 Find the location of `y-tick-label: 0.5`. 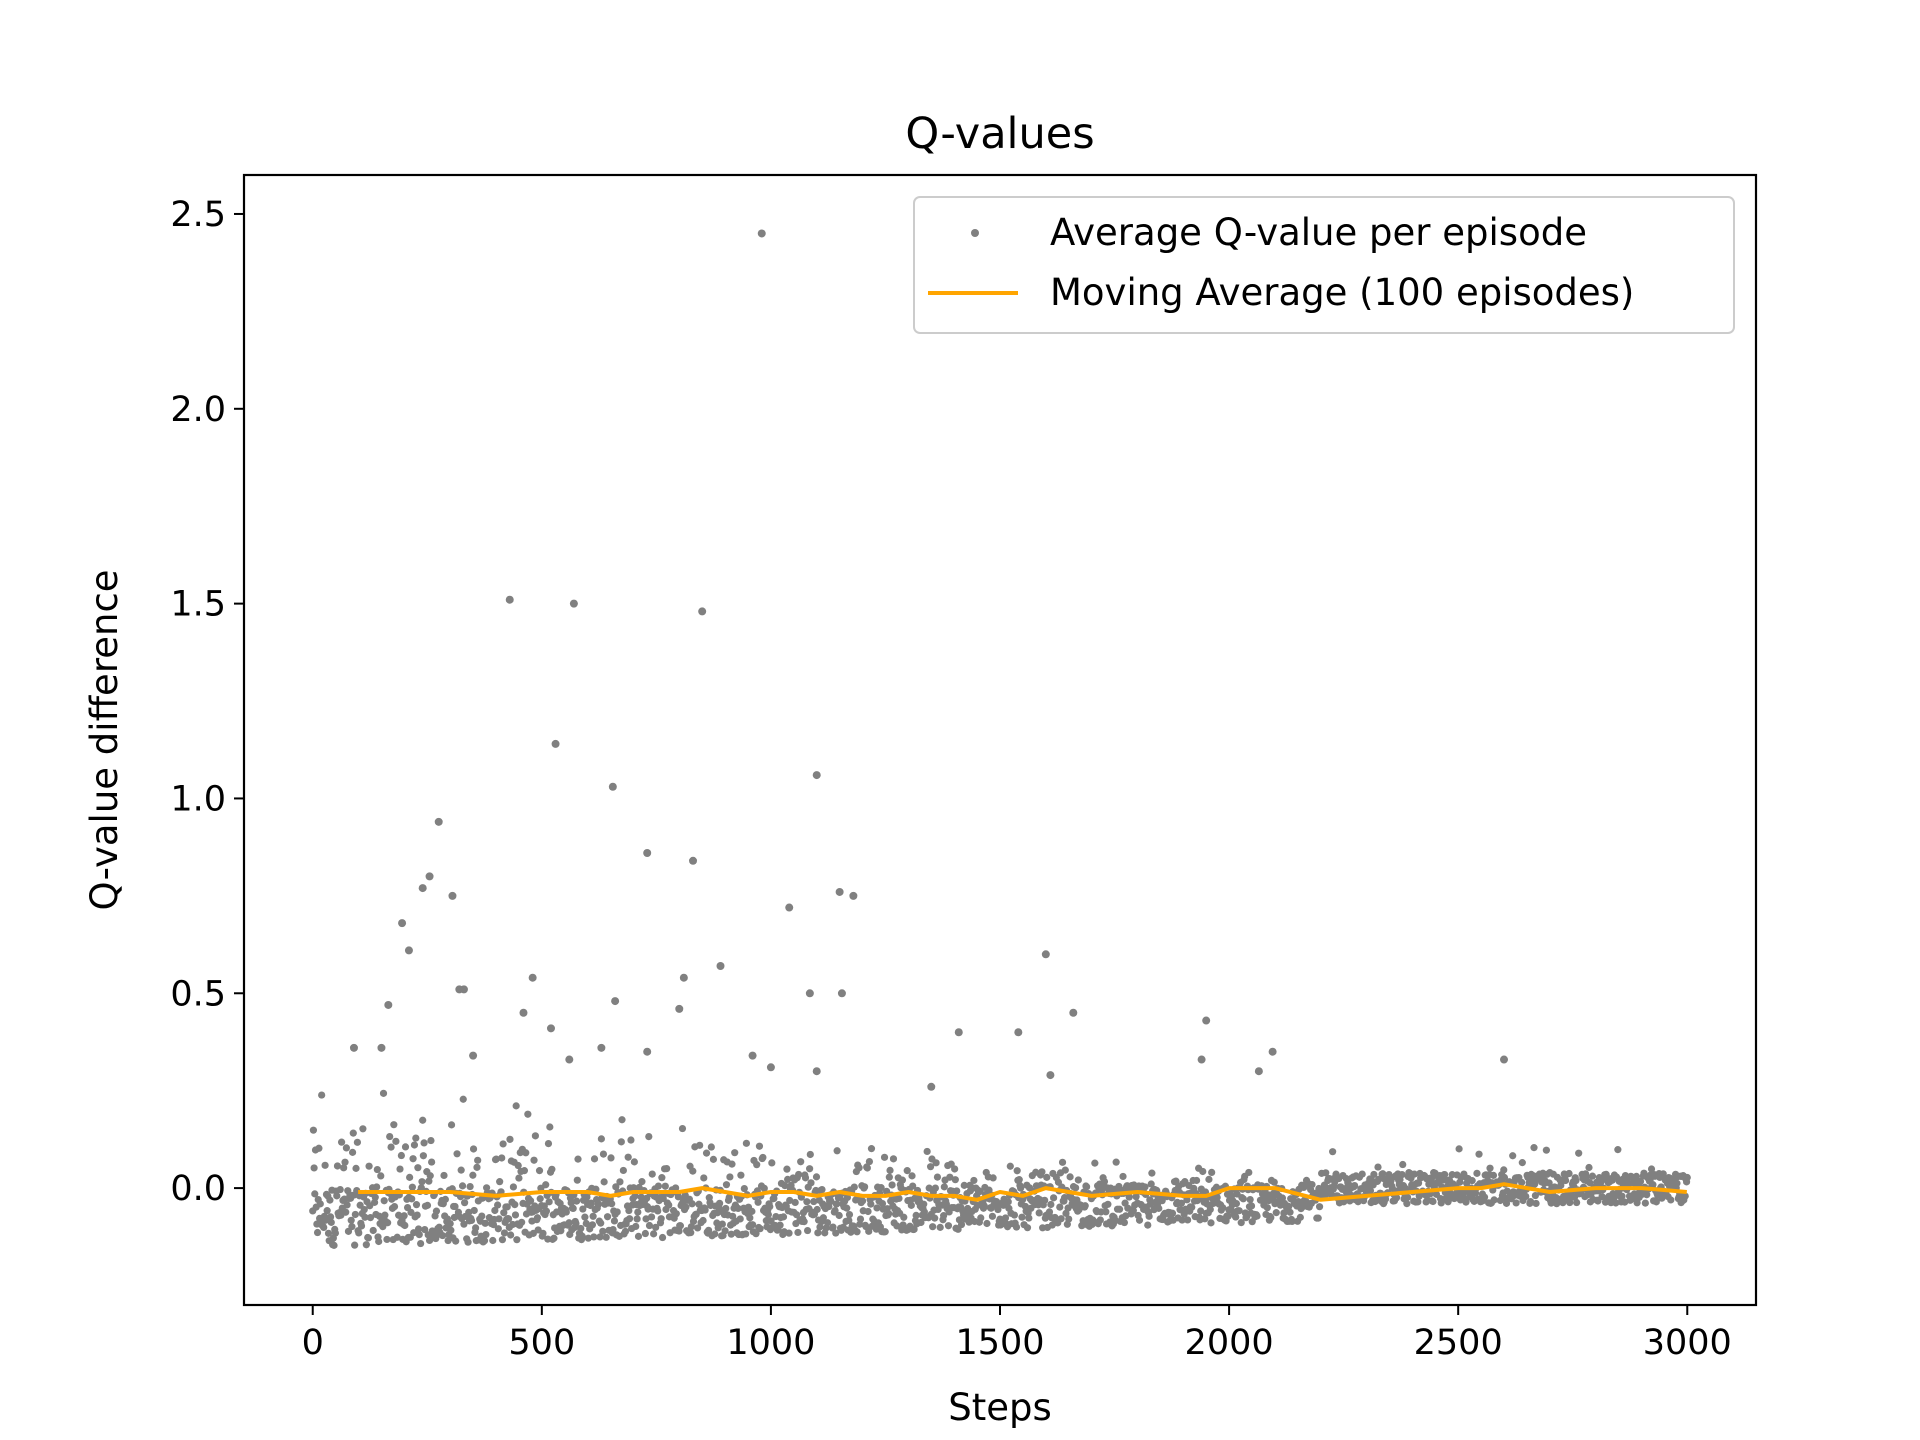

y-tick-label: 0.5 is located at coordinates (198, 994).